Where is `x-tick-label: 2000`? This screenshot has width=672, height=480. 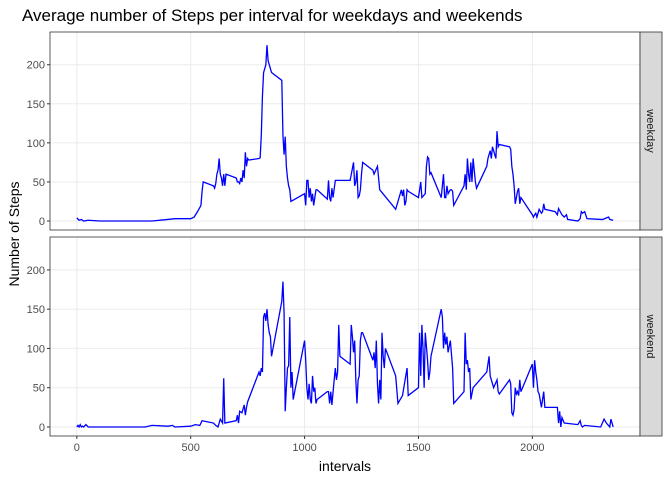
x-tick-label: 2000 is located at coordinates (532, 448).